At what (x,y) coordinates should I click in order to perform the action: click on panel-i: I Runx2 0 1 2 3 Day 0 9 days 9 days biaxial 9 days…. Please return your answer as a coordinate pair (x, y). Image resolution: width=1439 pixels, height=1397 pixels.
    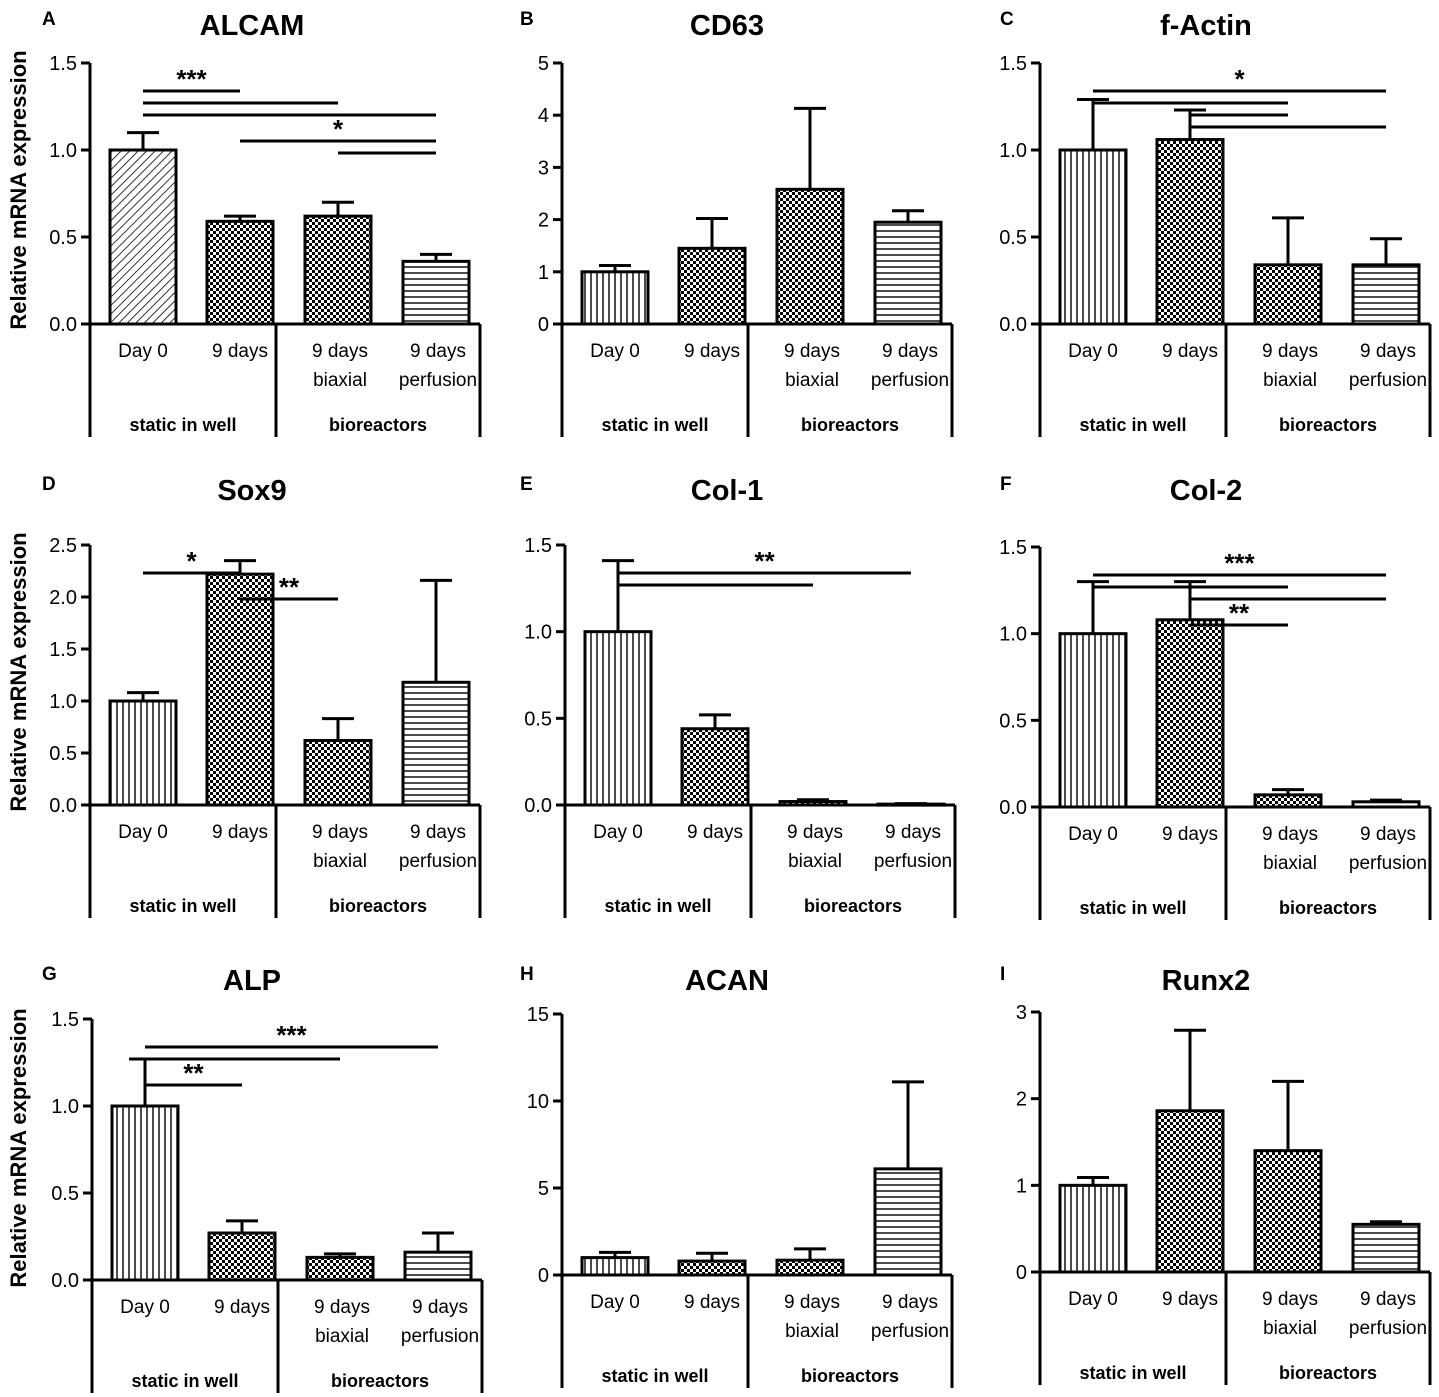
    Looking at the image, I should click on (1216, 1174).